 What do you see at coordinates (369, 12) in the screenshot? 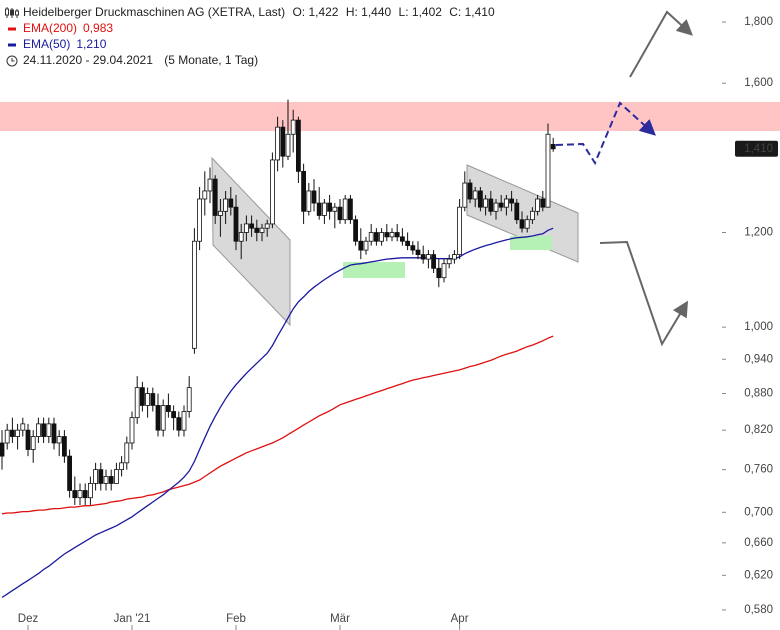
I see `ohlc: H: 1,440` at bounding box center [369, 12].